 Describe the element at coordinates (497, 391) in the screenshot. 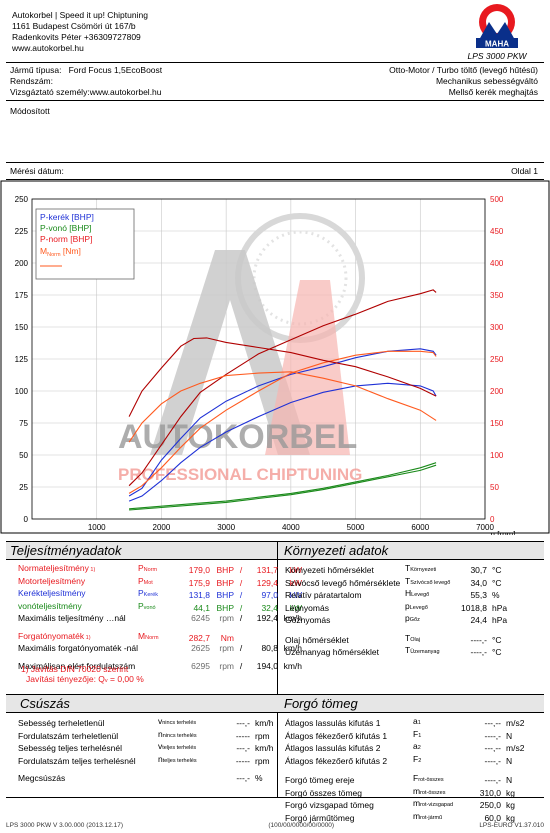

I see `y-right-tick-label: 200` at that location.